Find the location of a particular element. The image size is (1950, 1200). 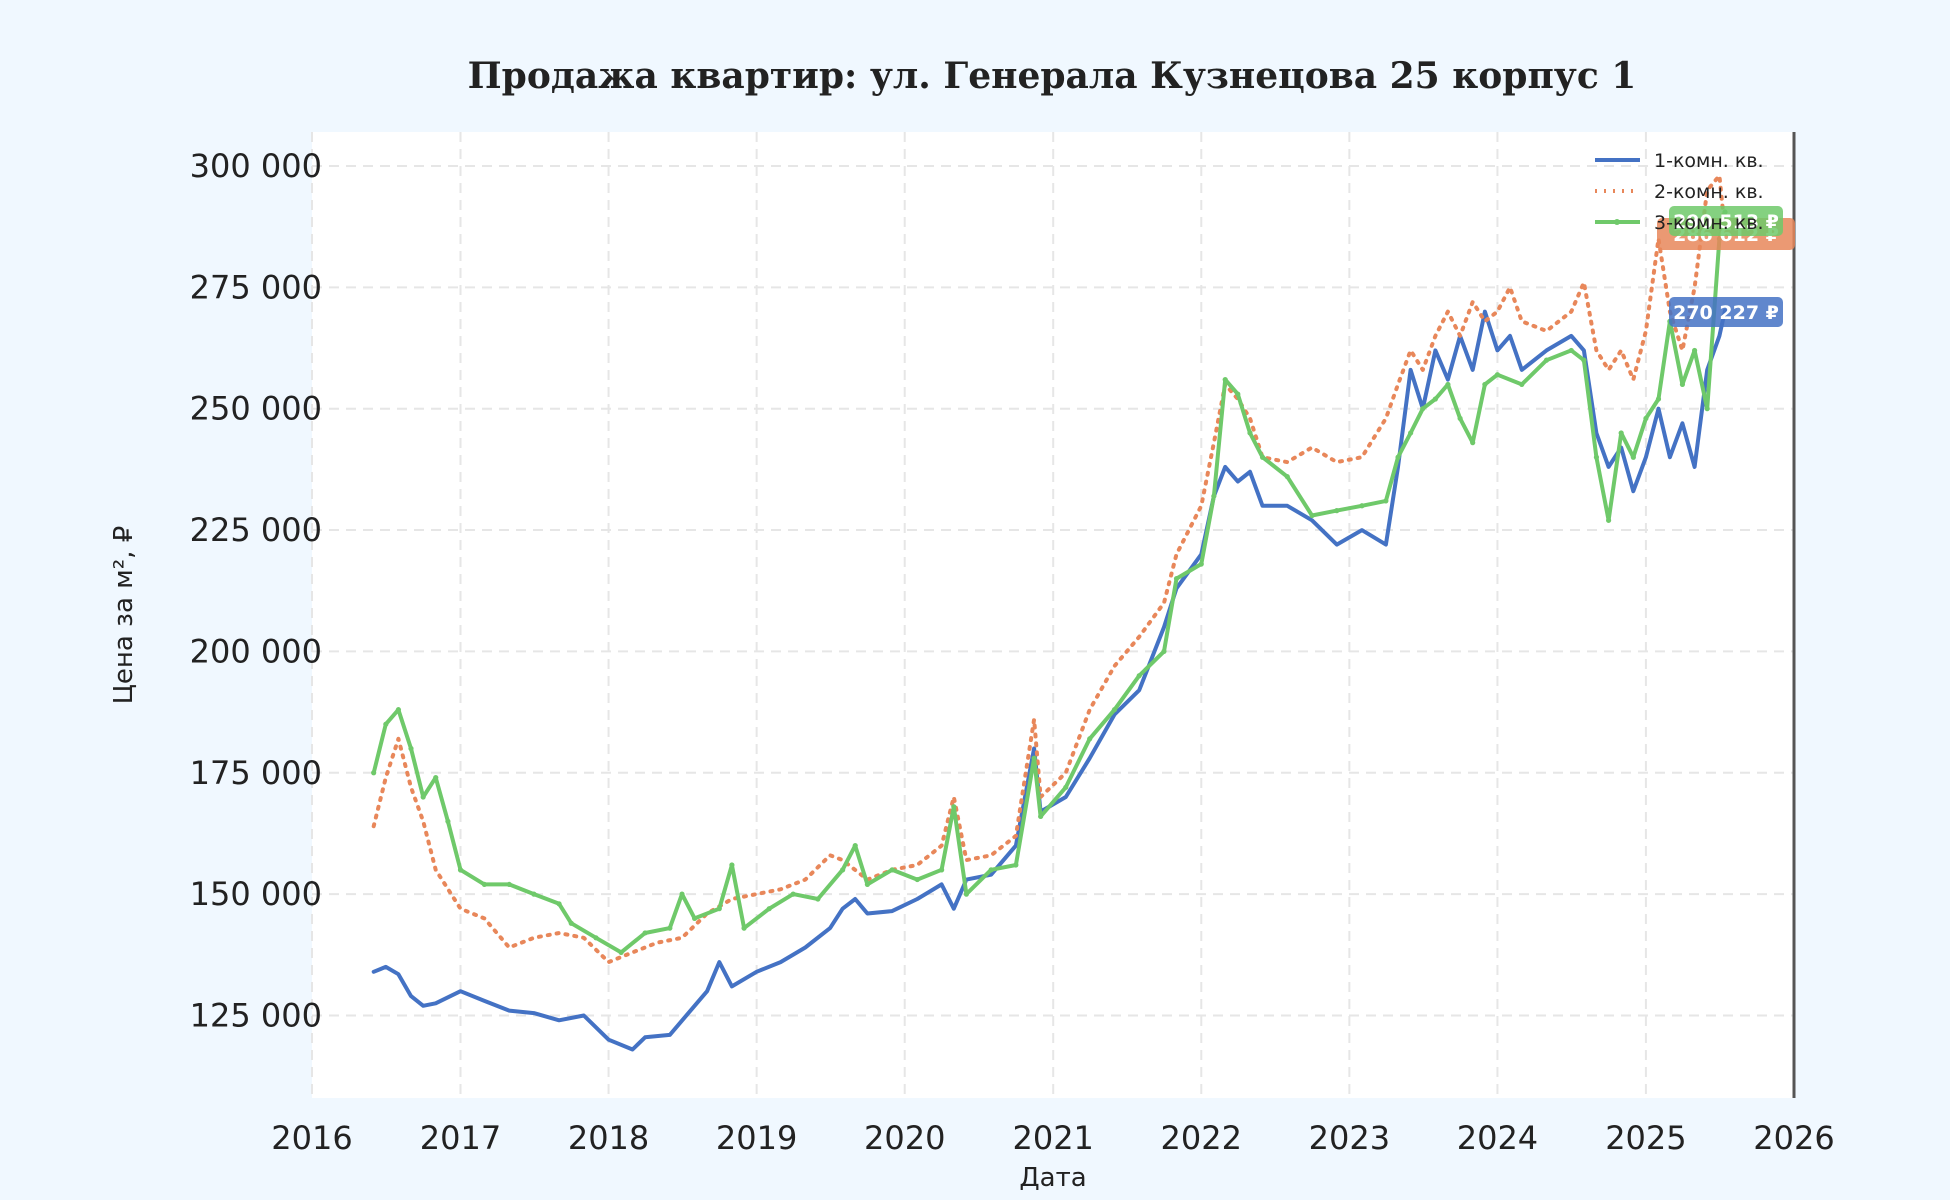

y-tick-label: 200 000 is located at coordinates (256, 651).